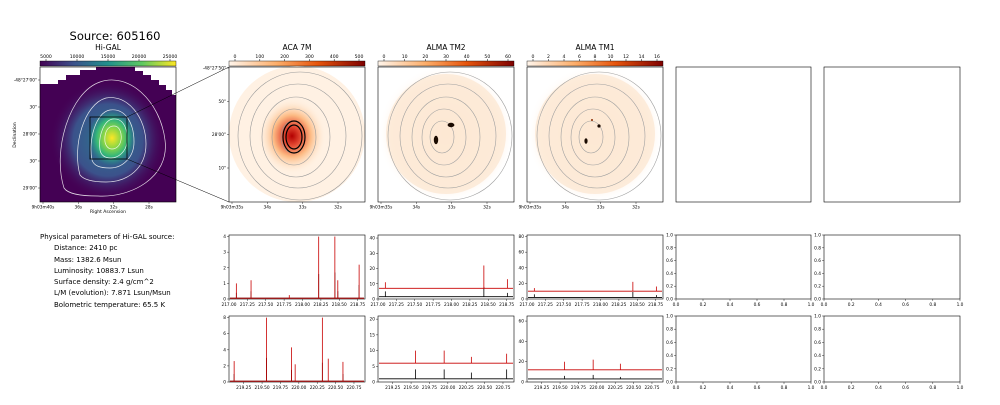 This screenshot has width=1000, height=405. I want to click on aca-x-tick-label: 9h03m35s, so click(233, 208).